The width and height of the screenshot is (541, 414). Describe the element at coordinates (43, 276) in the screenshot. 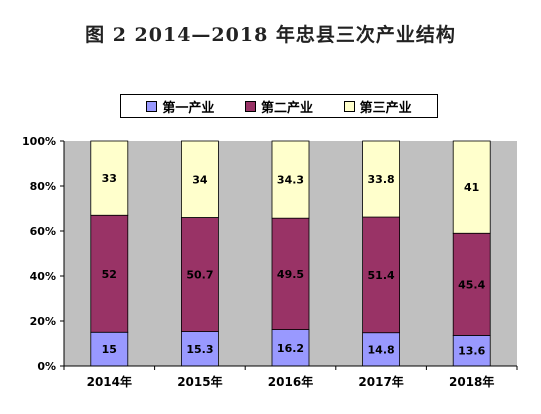

I see `y-tick-label: 40%` at that location.